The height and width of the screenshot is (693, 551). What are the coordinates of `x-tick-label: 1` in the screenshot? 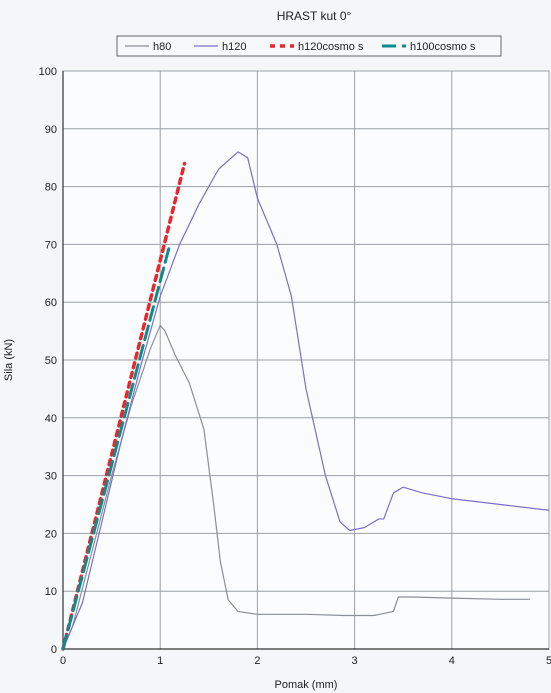 It's located at (160, 661).